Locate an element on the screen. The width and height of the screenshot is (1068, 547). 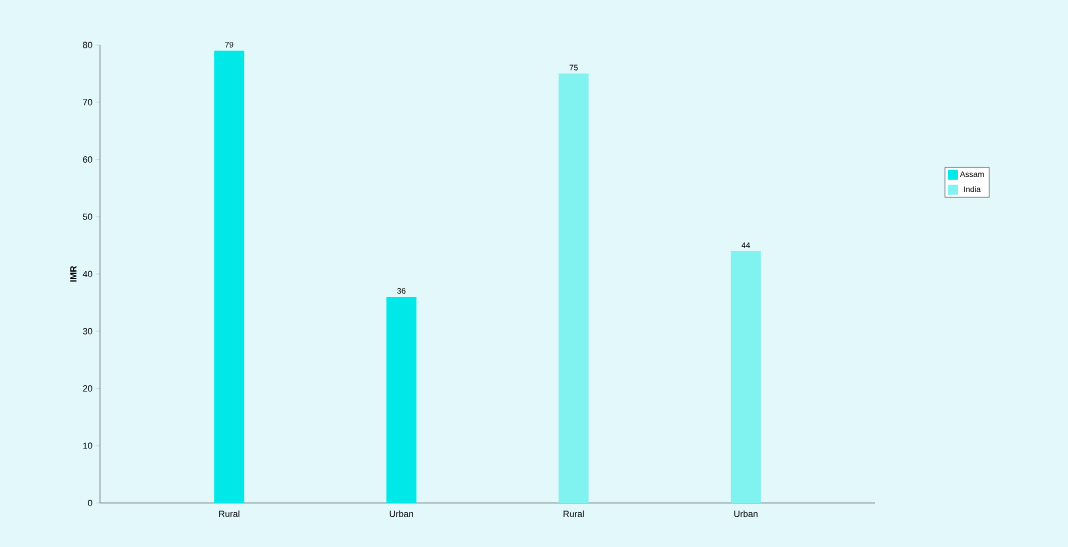
y-tick-label: 20 is located at coordinates (88, 388).